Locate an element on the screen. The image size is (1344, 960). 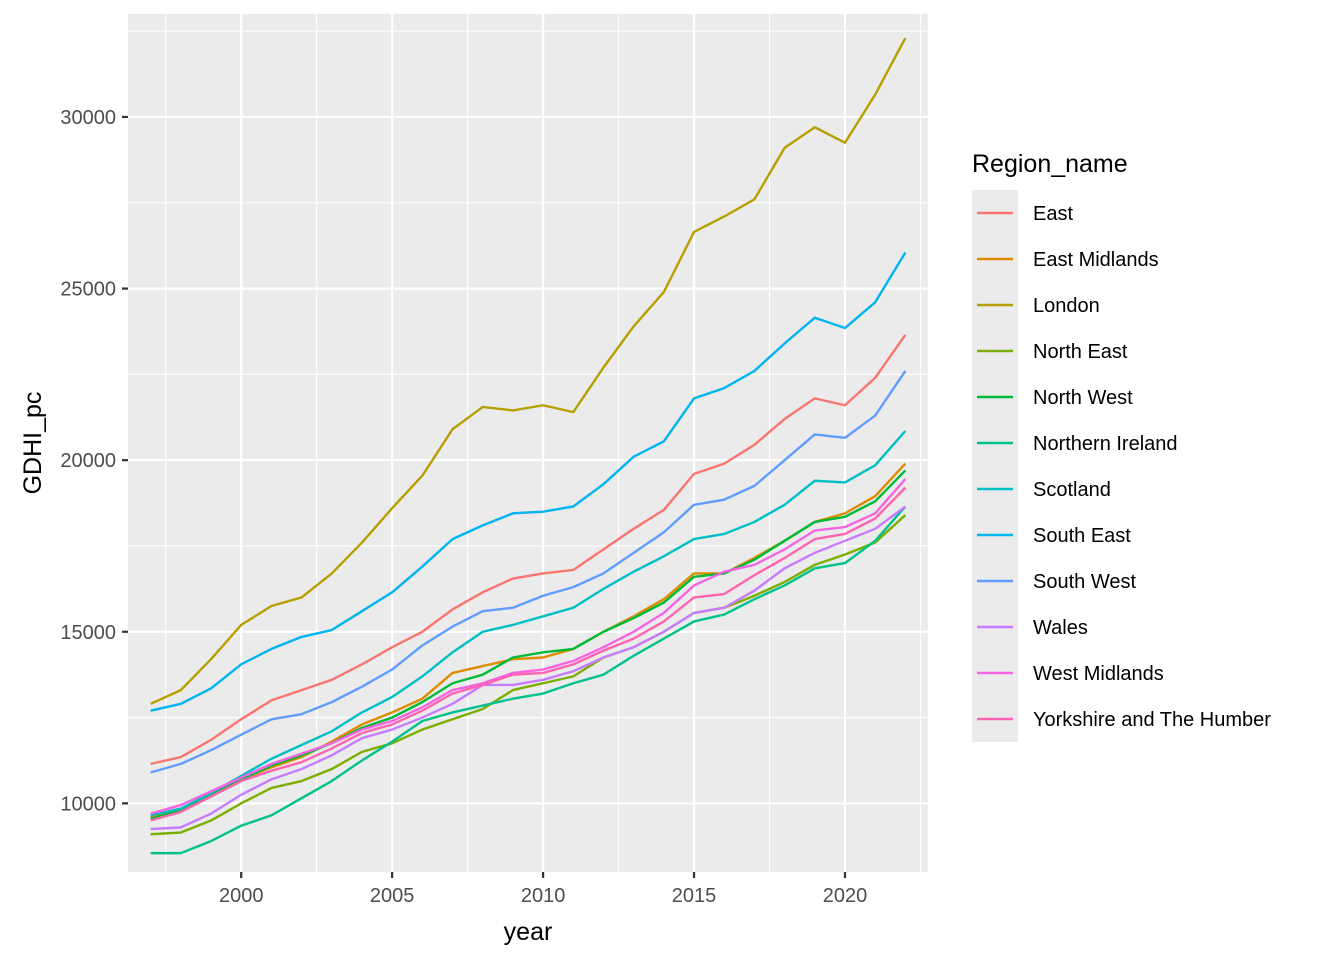
y-tick-label: 15000 is located at coordinates (88, 633).